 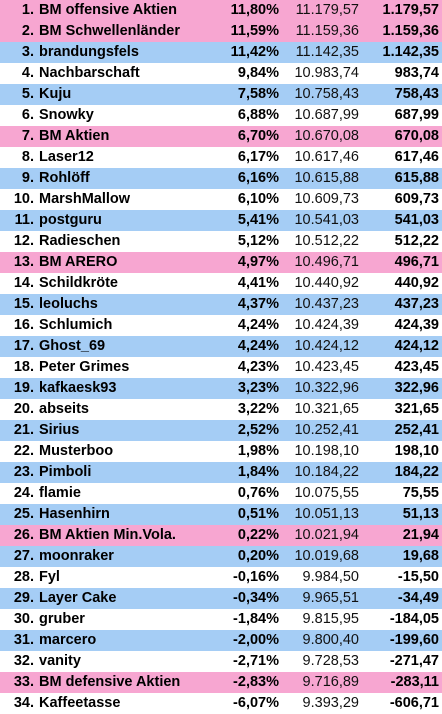 What do you see at coordinates (27, 157) in the screenshot?
I see `rank-cell: 8.` at bounding box center [27, 157].